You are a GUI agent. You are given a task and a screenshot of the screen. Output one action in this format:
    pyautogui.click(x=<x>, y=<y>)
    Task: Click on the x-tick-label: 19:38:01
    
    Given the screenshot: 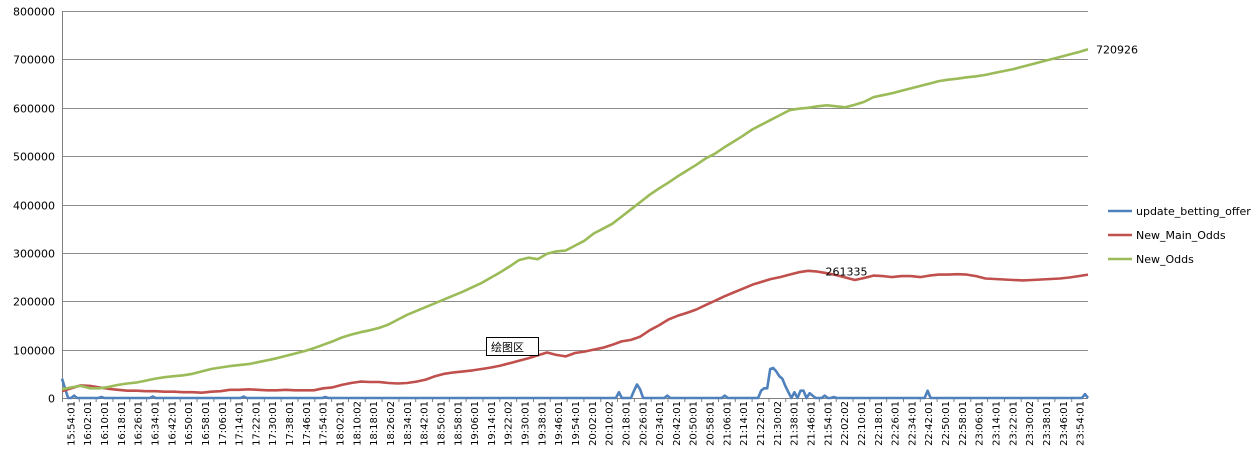 What is the action you would take?
    pyautogui.click(x=542, y=423)
    